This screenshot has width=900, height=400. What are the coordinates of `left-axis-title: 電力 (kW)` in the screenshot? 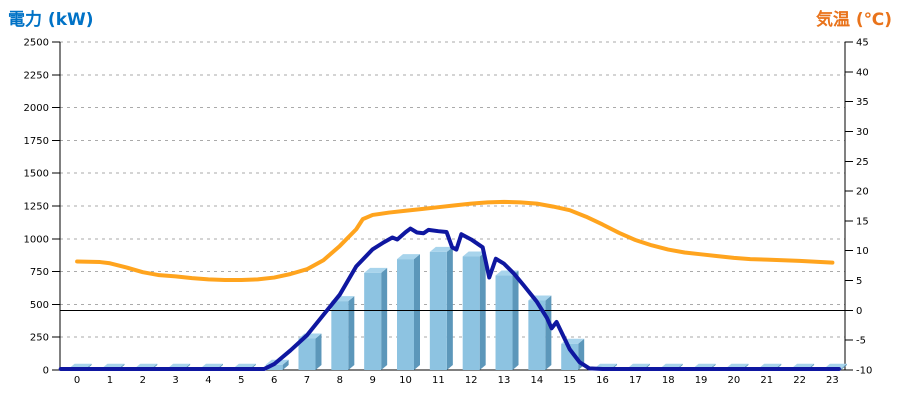 It's located at (51, 20).